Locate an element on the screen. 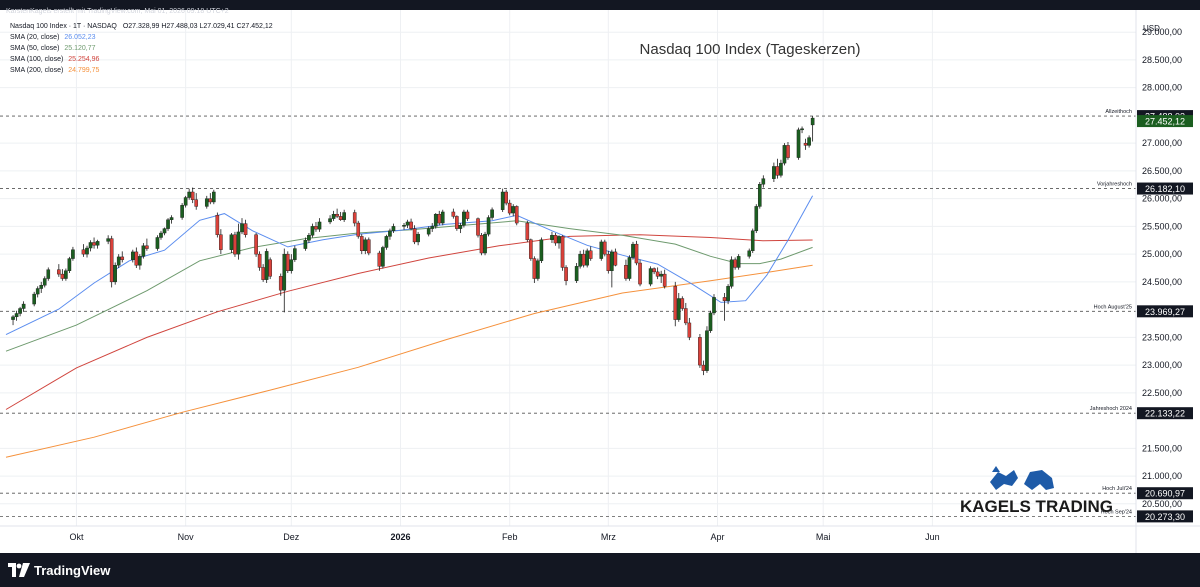 The width and height of the screenshot is (1200, 587). tradingview-logo: TradingView is located at coordinates (59, 570).